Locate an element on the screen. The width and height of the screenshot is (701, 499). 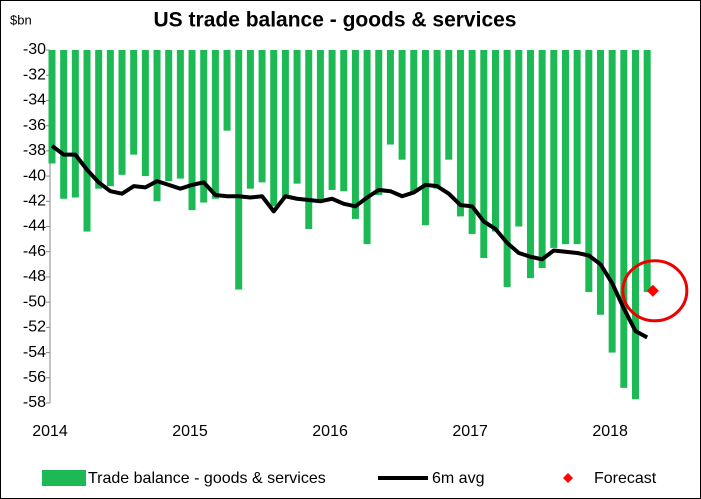
y-tick-label: -58 is located at coordinates (34, 402).